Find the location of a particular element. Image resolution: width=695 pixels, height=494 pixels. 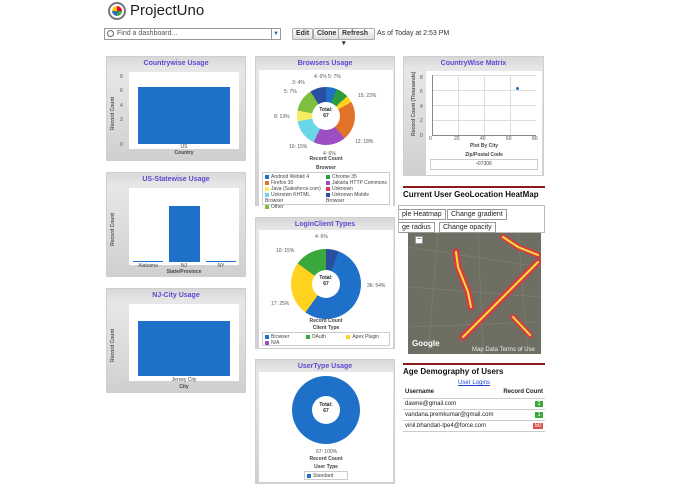

table-row: vinil.bhandari-lpe4@force.com 50 is located at coordinates (474, 426).